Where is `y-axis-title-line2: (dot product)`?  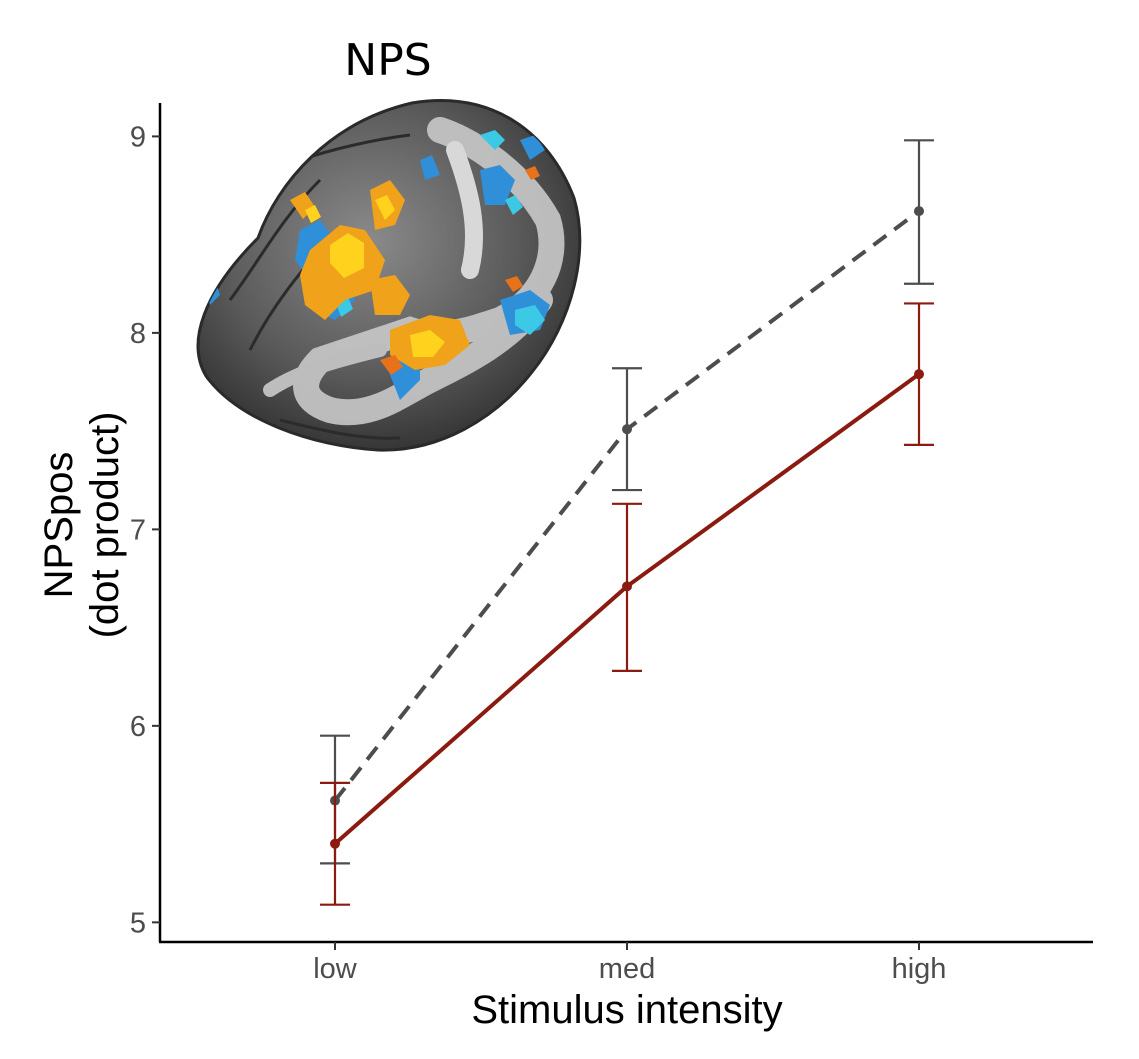 y-axis-title-line2: (dot product) is located at coordinates (105, 525).